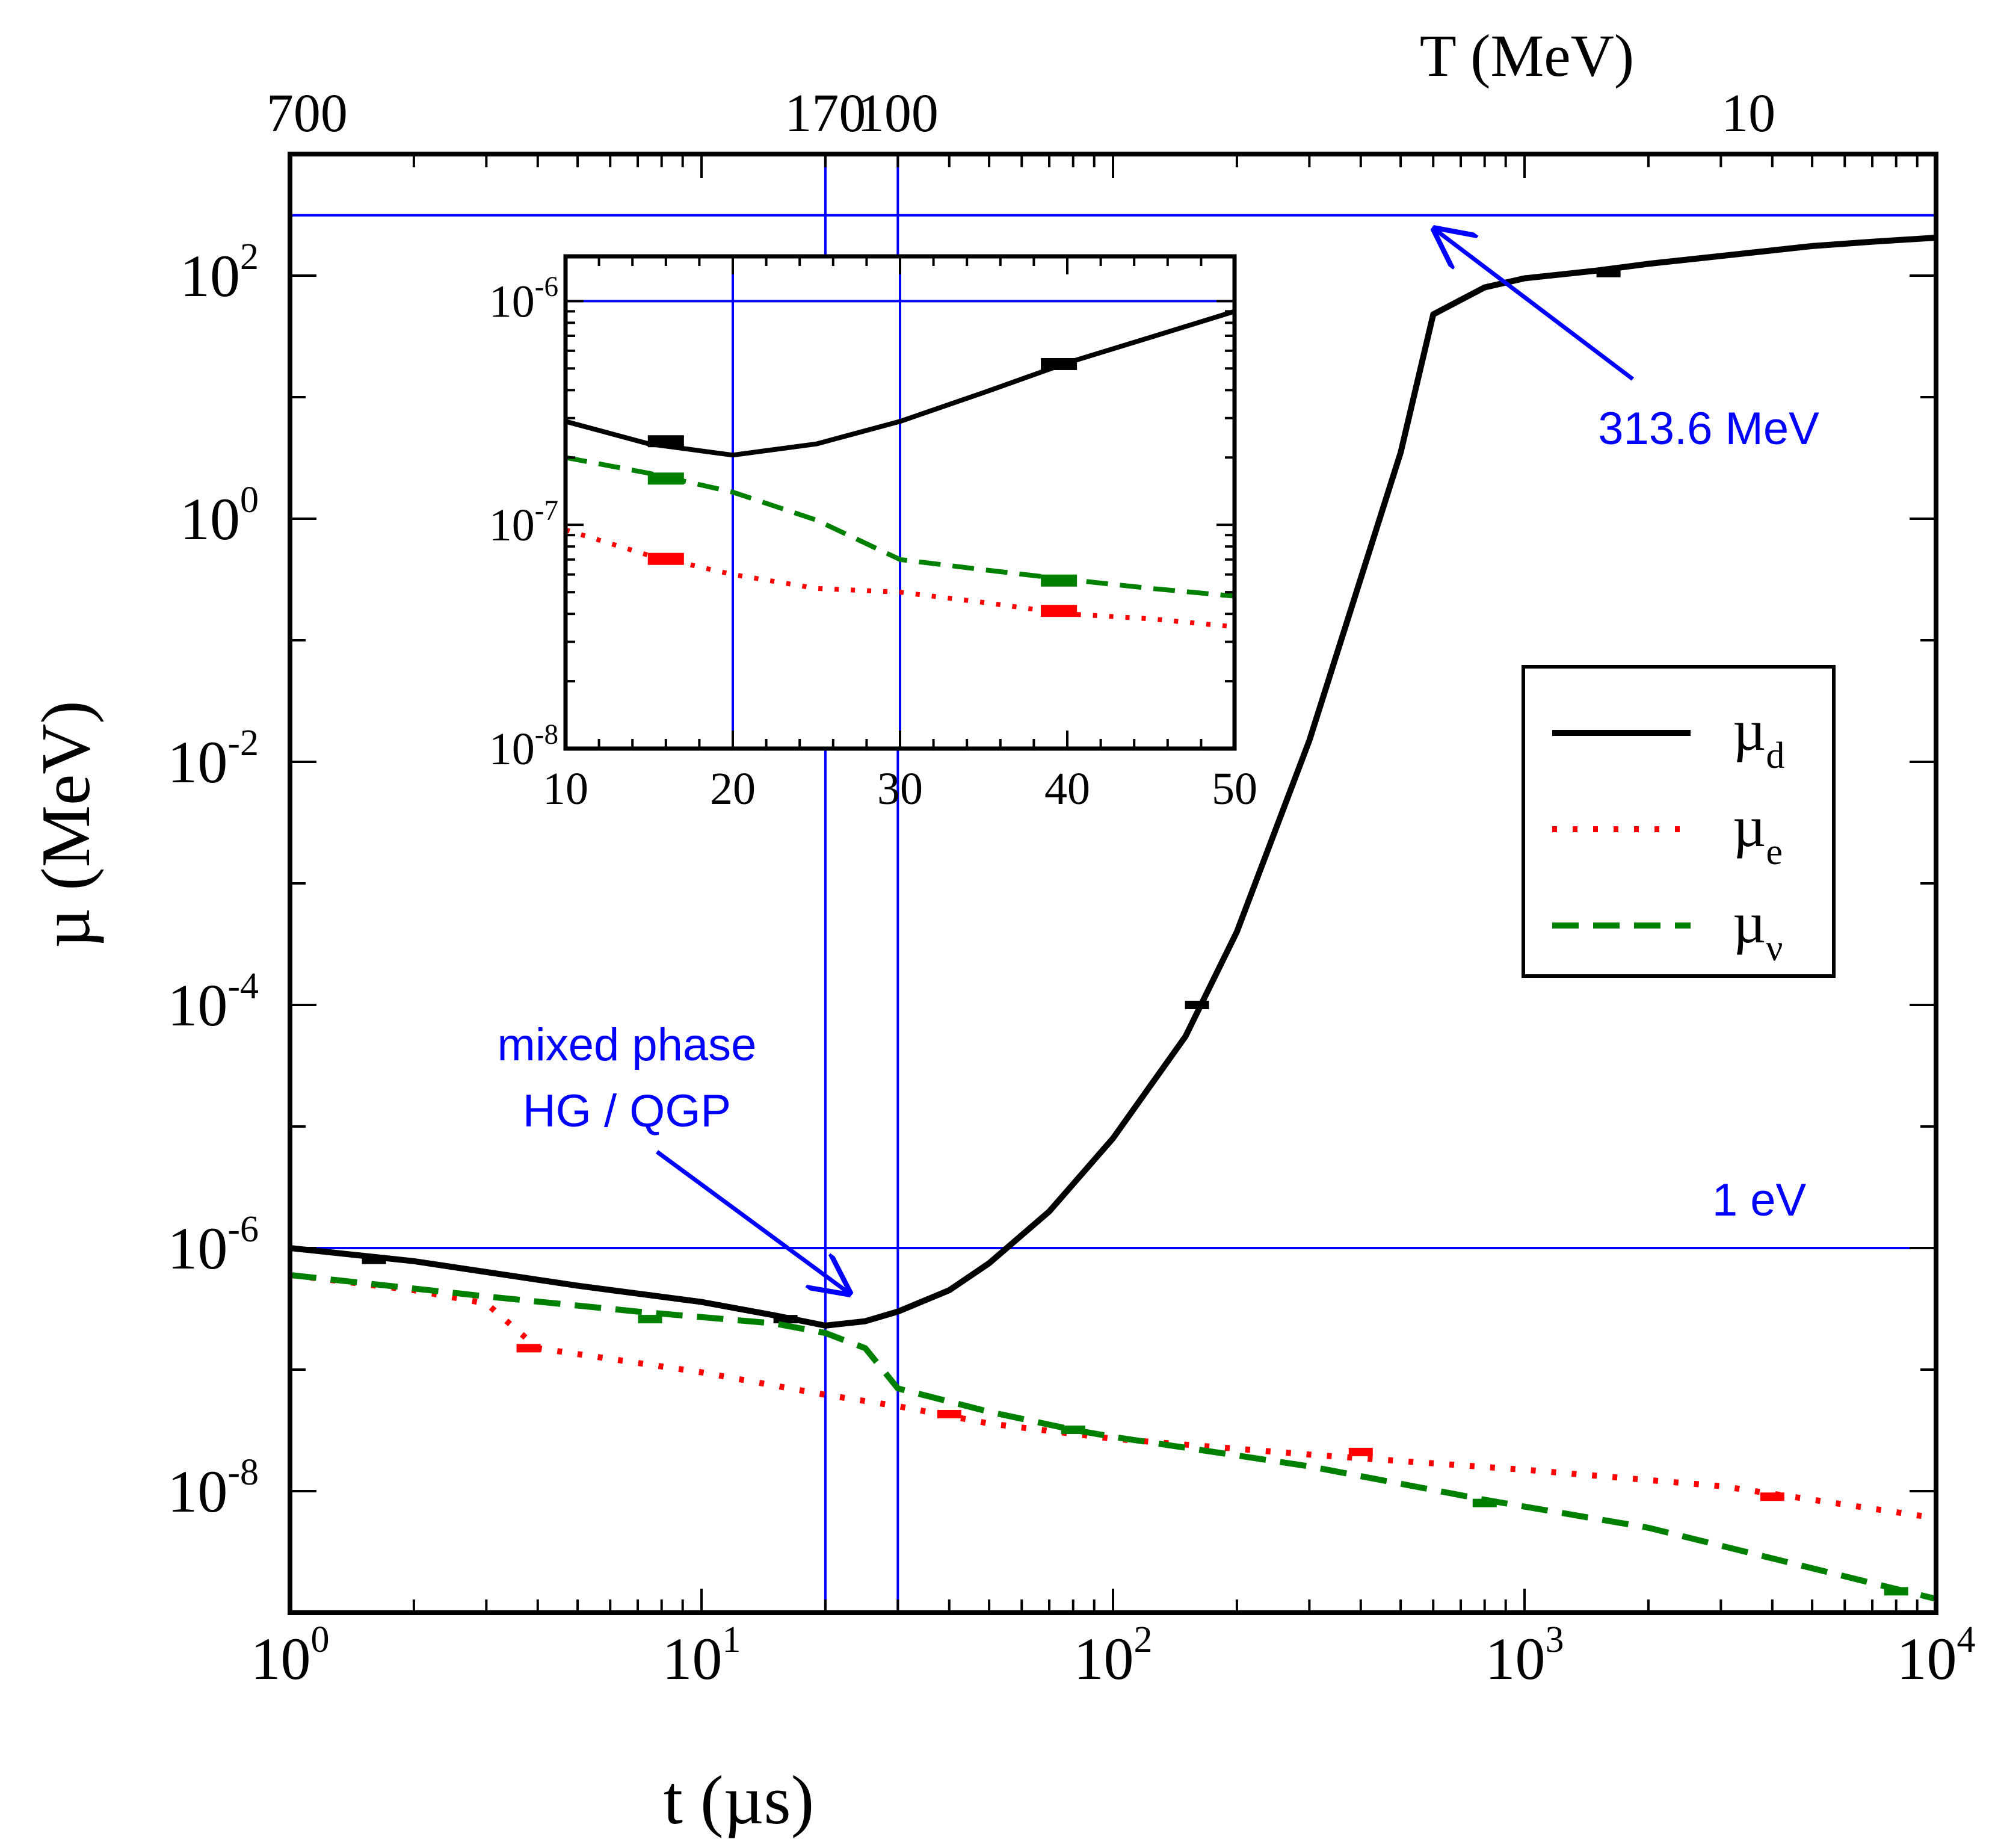  What do you see at coordinates (213, 1003) in the screenshot?
I see `y-tick-label: 10⁻⁴` at bounding box center [213, 1003].